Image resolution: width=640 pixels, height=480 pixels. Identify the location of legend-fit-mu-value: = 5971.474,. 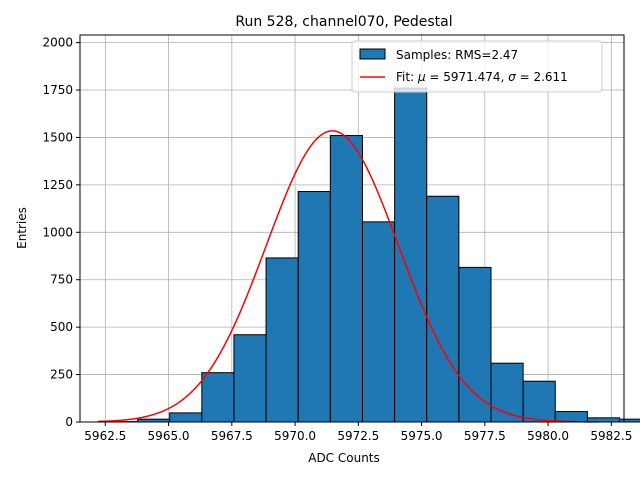
(467, 77).